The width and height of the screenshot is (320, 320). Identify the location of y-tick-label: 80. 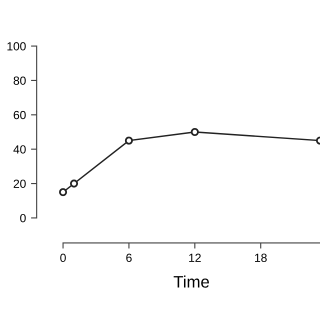
(20, 80).